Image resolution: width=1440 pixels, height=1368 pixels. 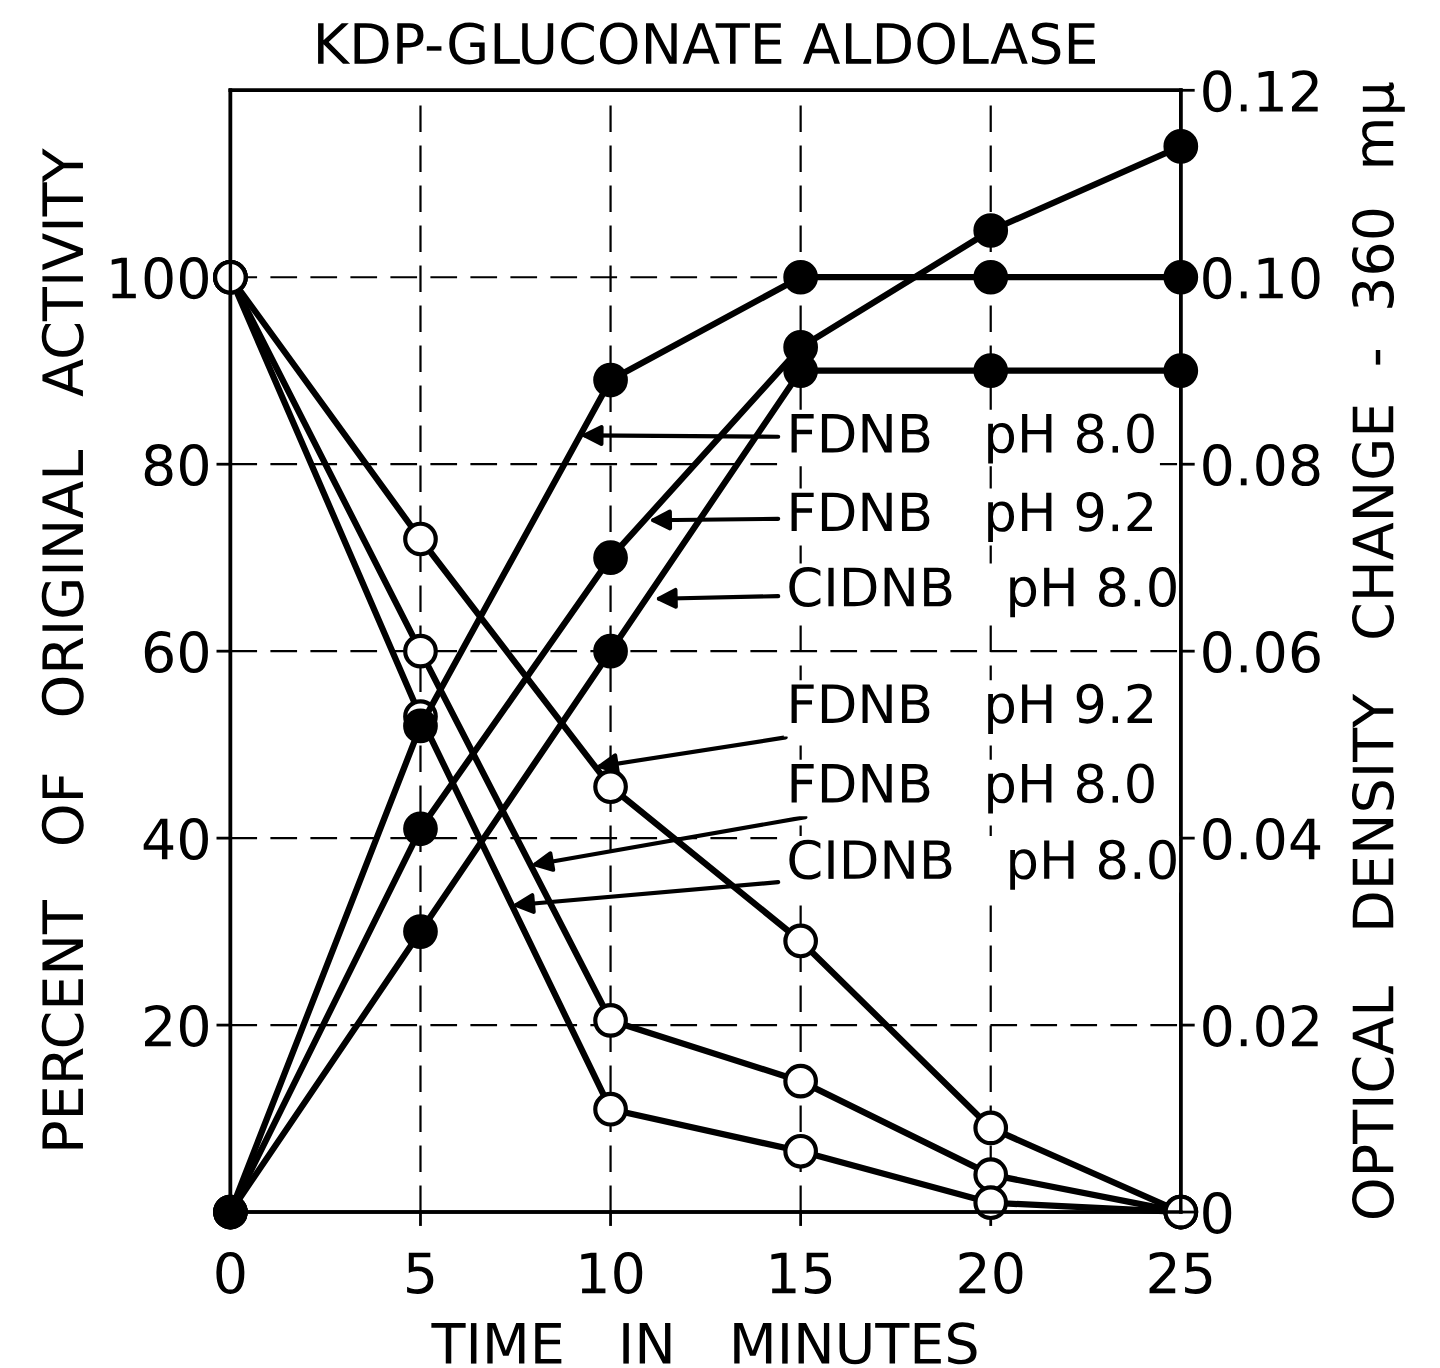 What do you see at coordinates (230, 1272) in the screenshot?
I see `x-tick-label: 0` at bounding box center [230, 1272].